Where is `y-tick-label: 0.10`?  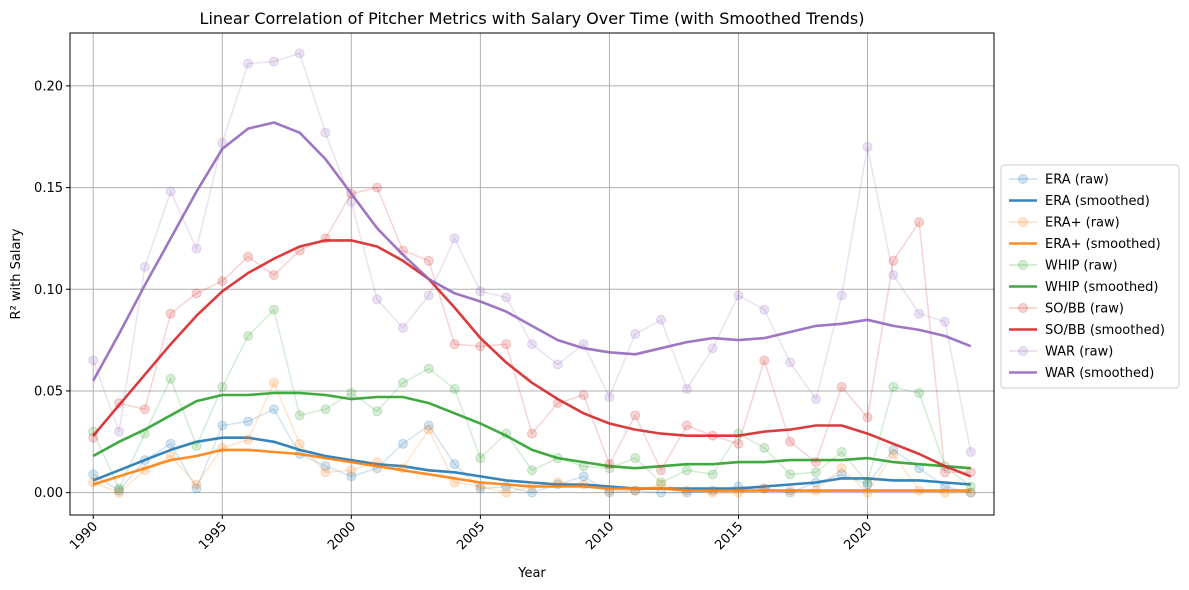 y-tick-label: 0.10 is located at coordinates (48, 290).